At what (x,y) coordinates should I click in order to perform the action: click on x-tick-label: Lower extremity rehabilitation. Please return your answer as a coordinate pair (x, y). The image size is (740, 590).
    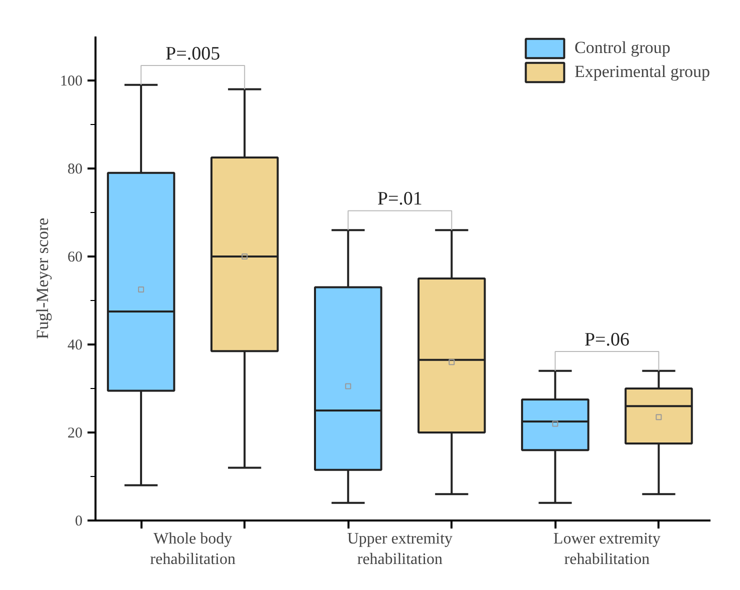
    Looking at the image, I should click on (607, 549).